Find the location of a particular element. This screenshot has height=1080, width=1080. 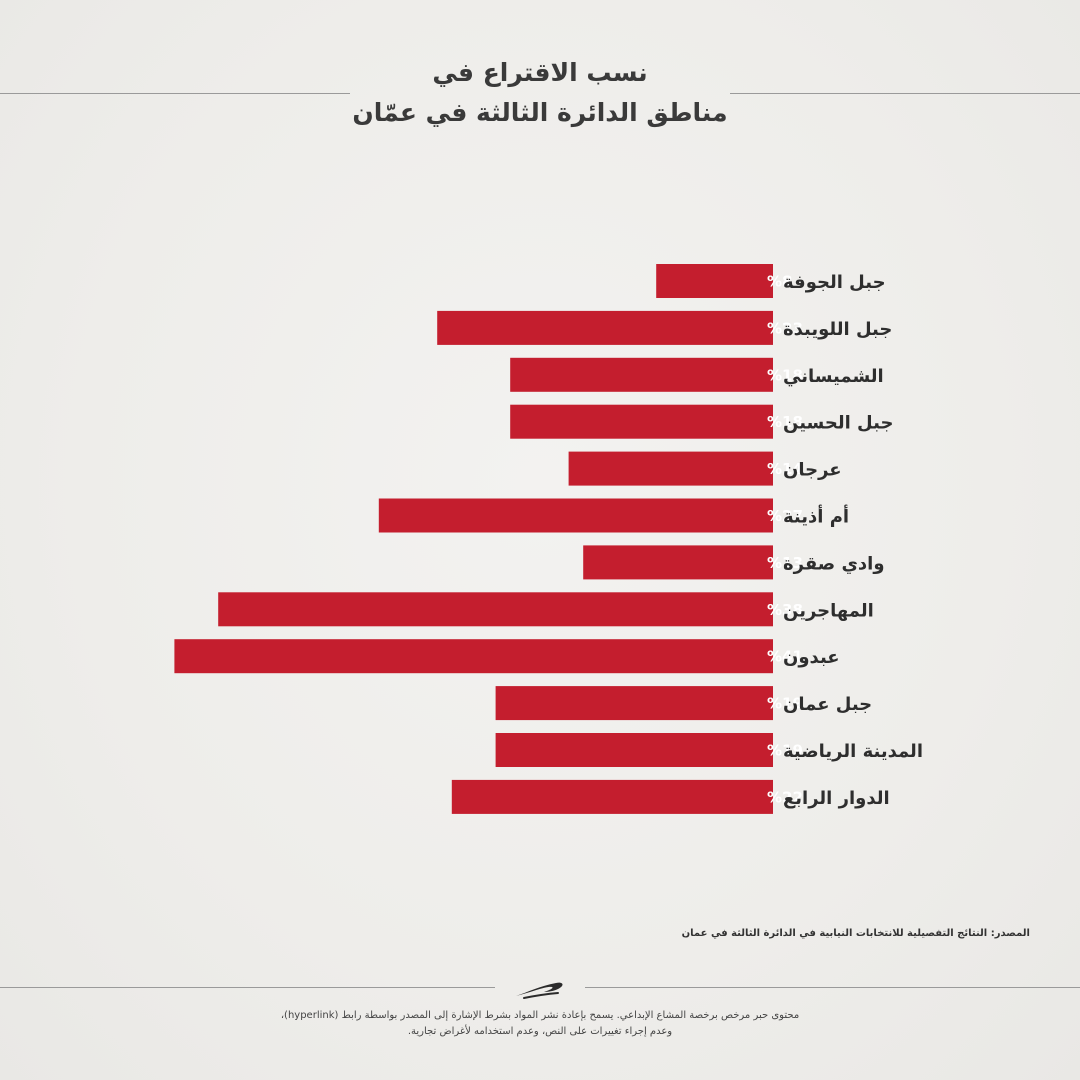

bar-value-label: %27 is located at coordinates (785, 516).